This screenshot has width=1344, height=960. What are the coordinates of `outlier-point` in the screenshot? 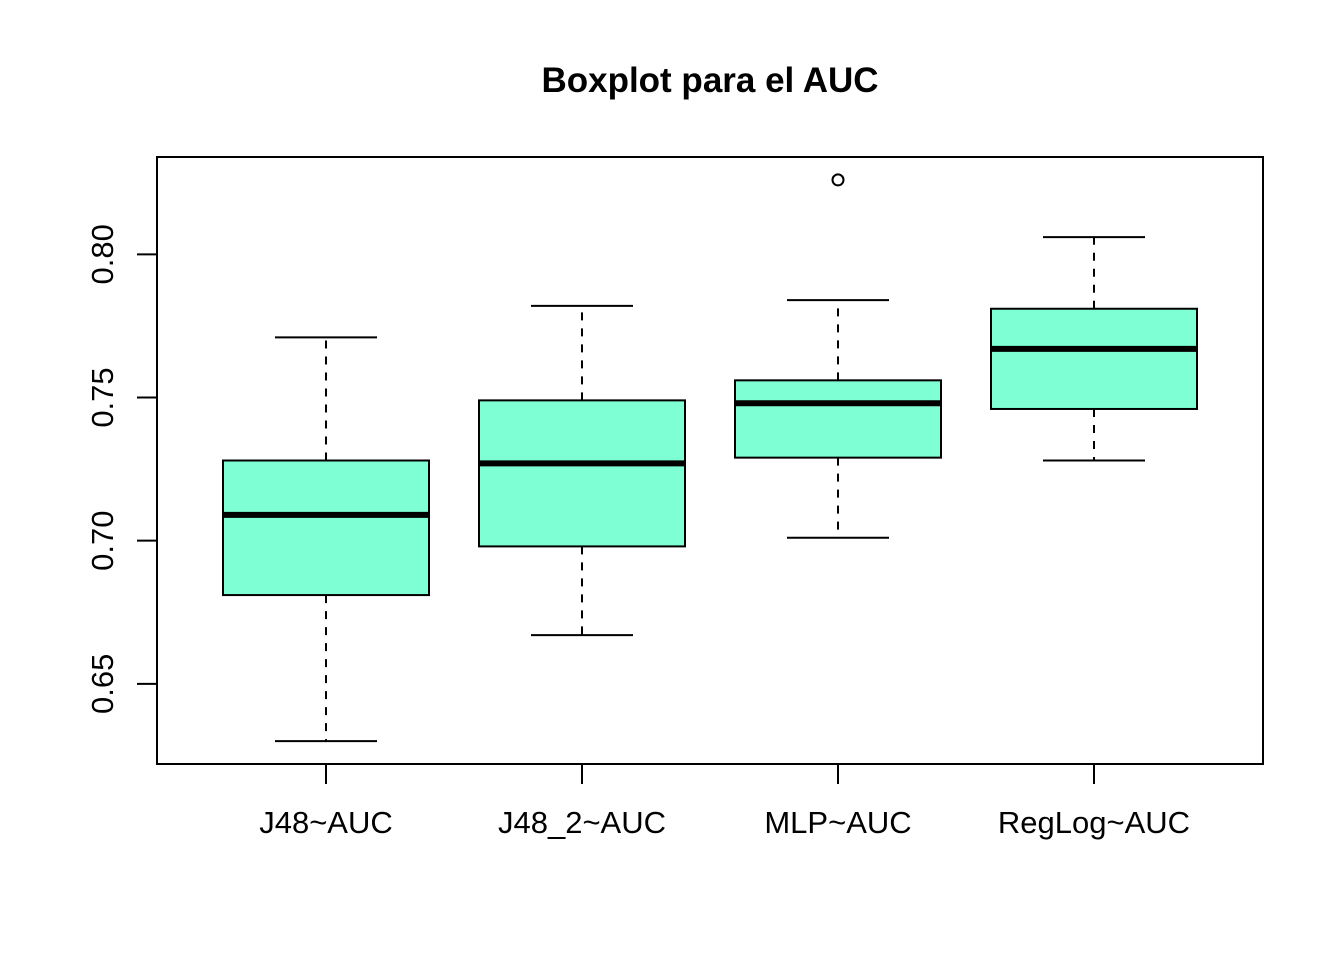 It's located at (838, 180).